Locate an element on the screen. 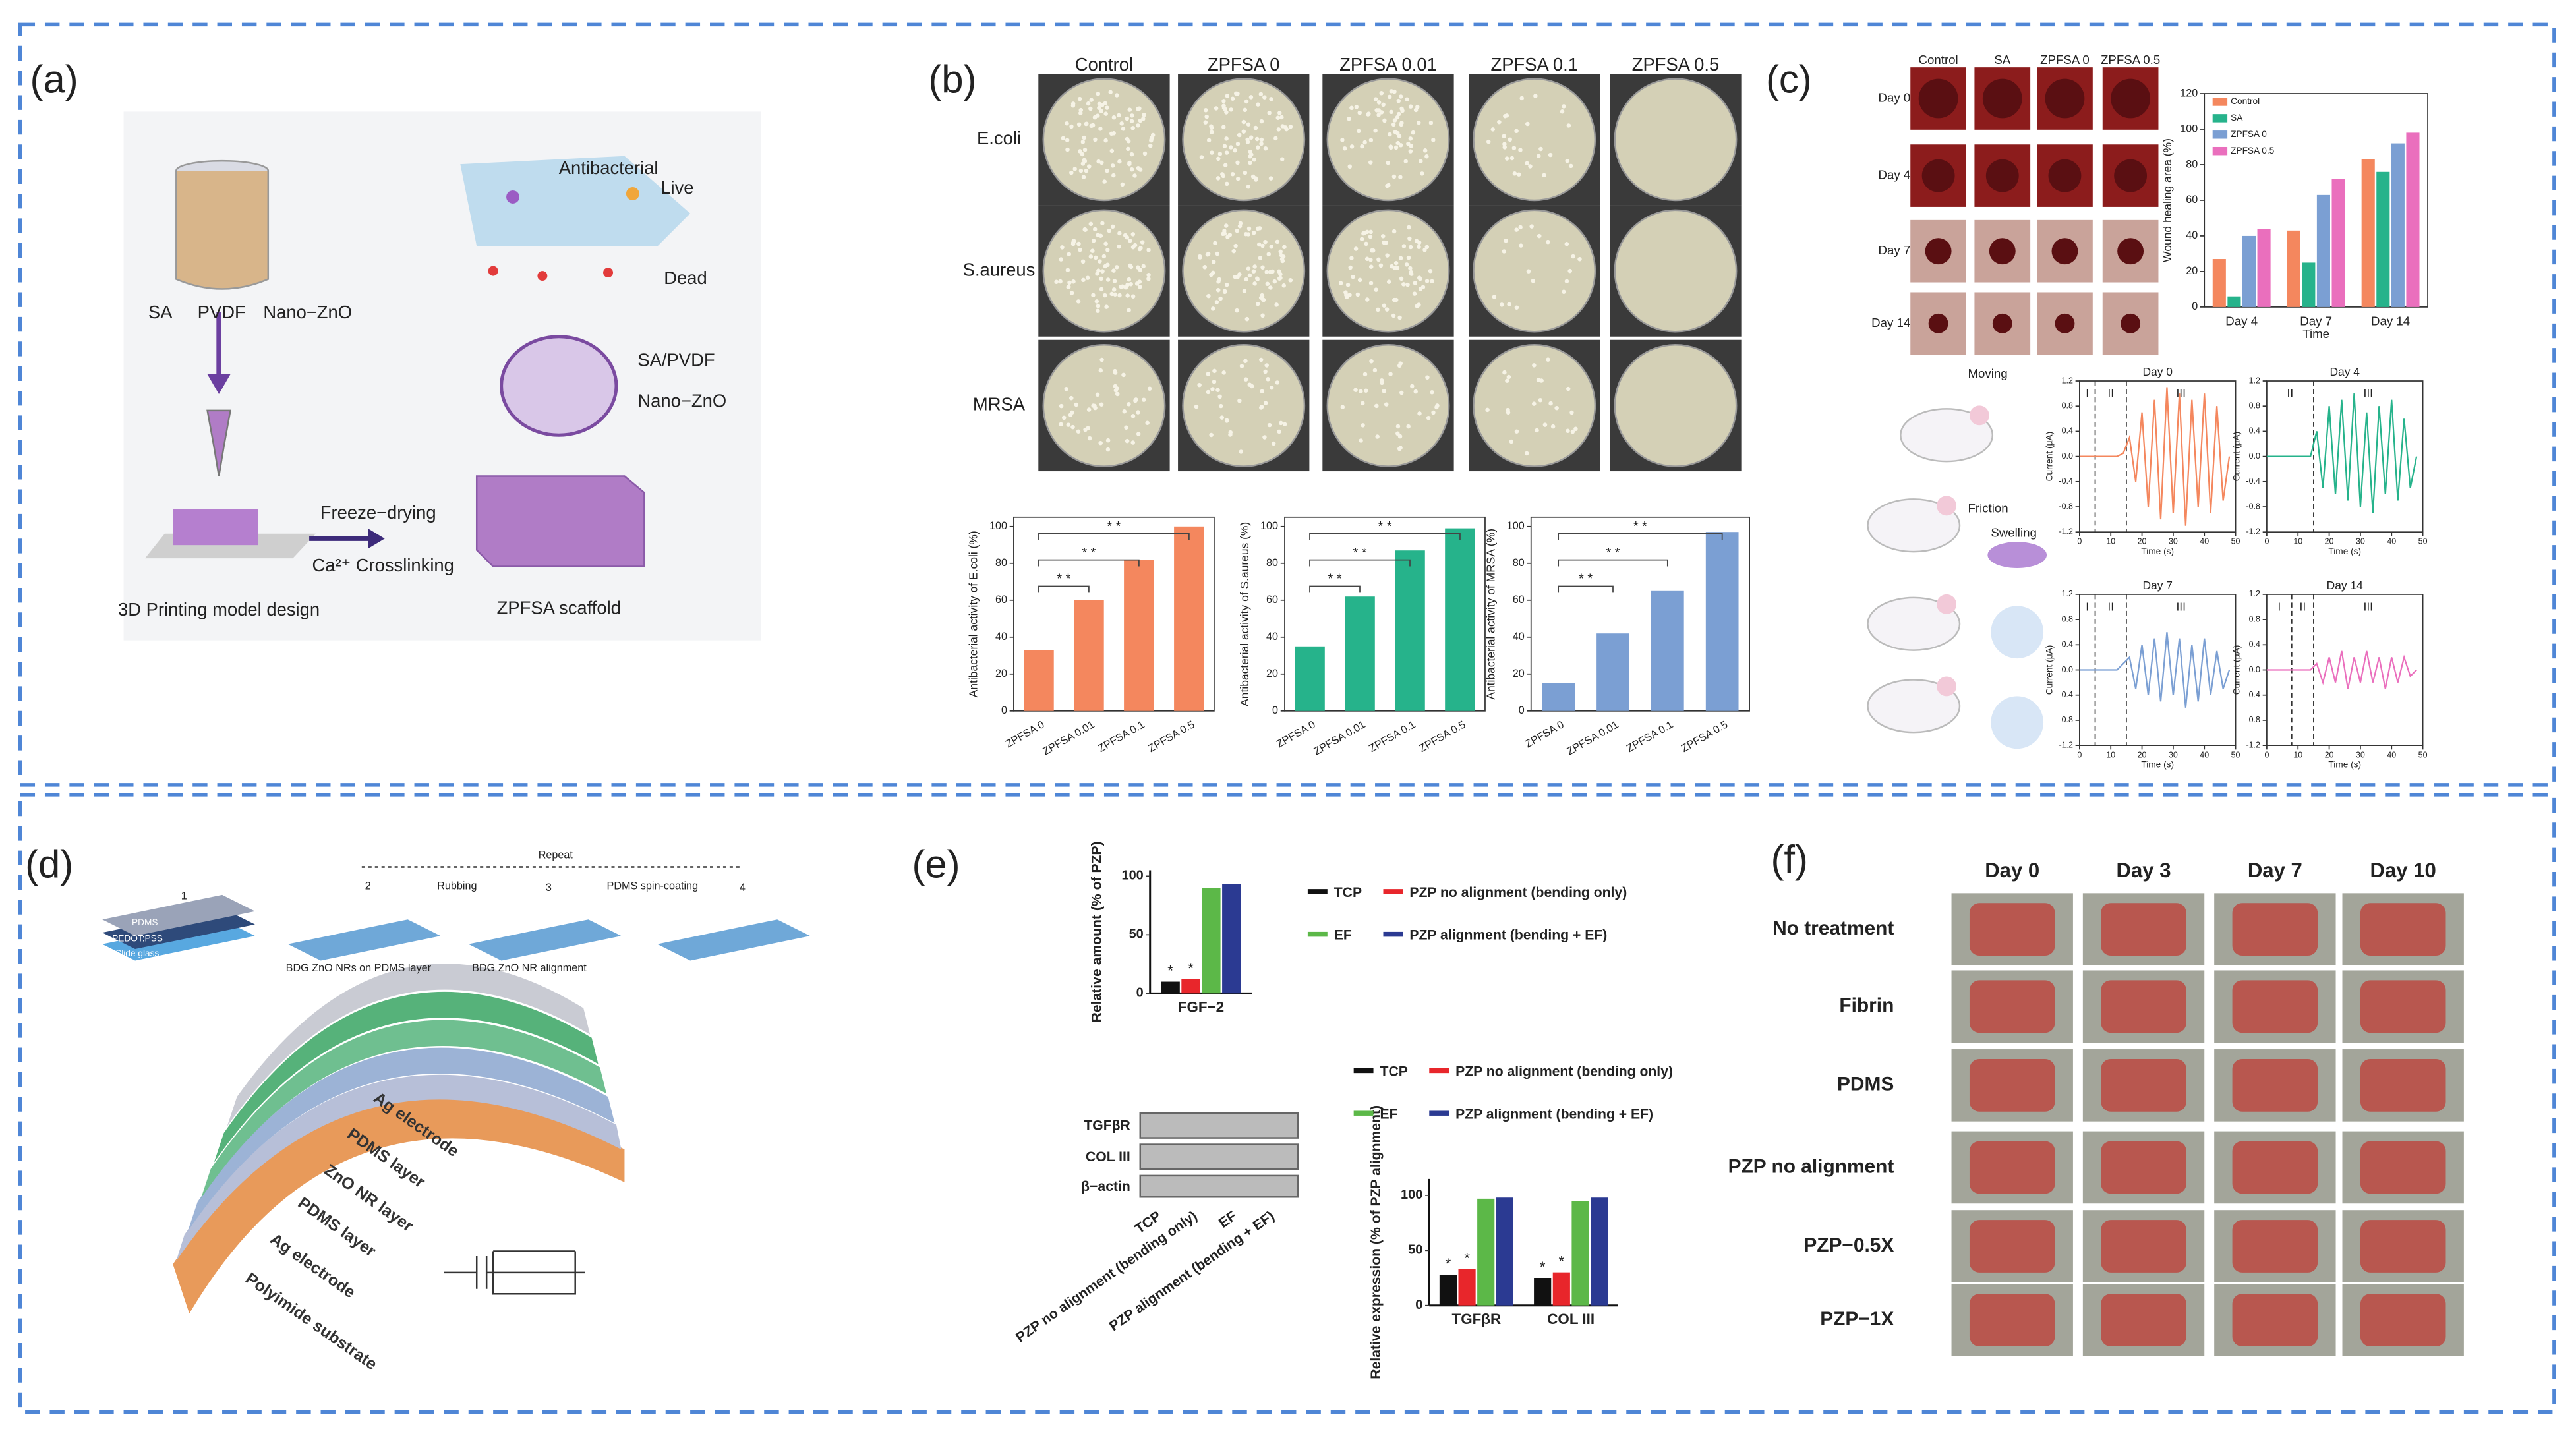 The width and height of the screenshot is (2576, 1440). mouse is located at coordinates (1914, 525).